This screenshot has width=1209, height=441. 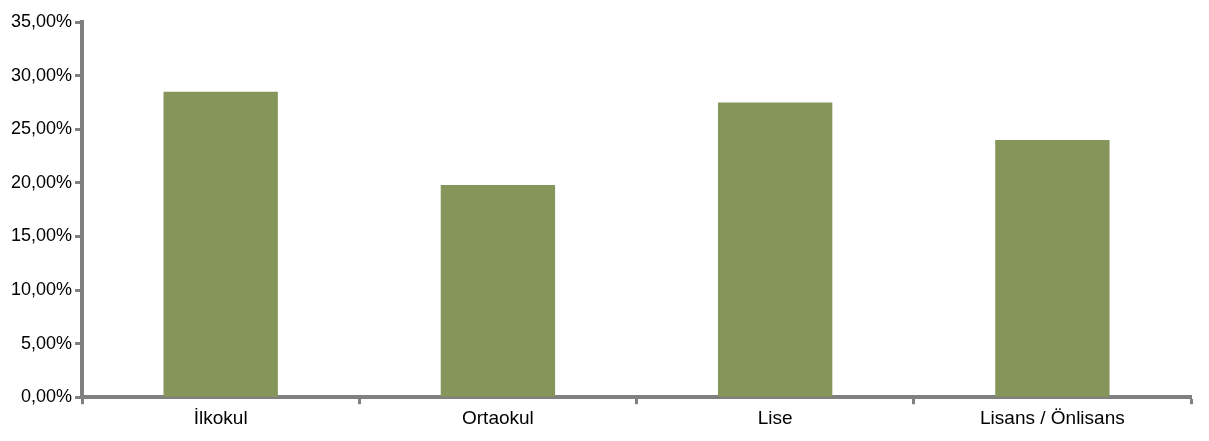 What do you see at coordinates (47, 342) in the screenshot?
I see `y-tick-label: 5,00%` at bounding box center [47, 342].